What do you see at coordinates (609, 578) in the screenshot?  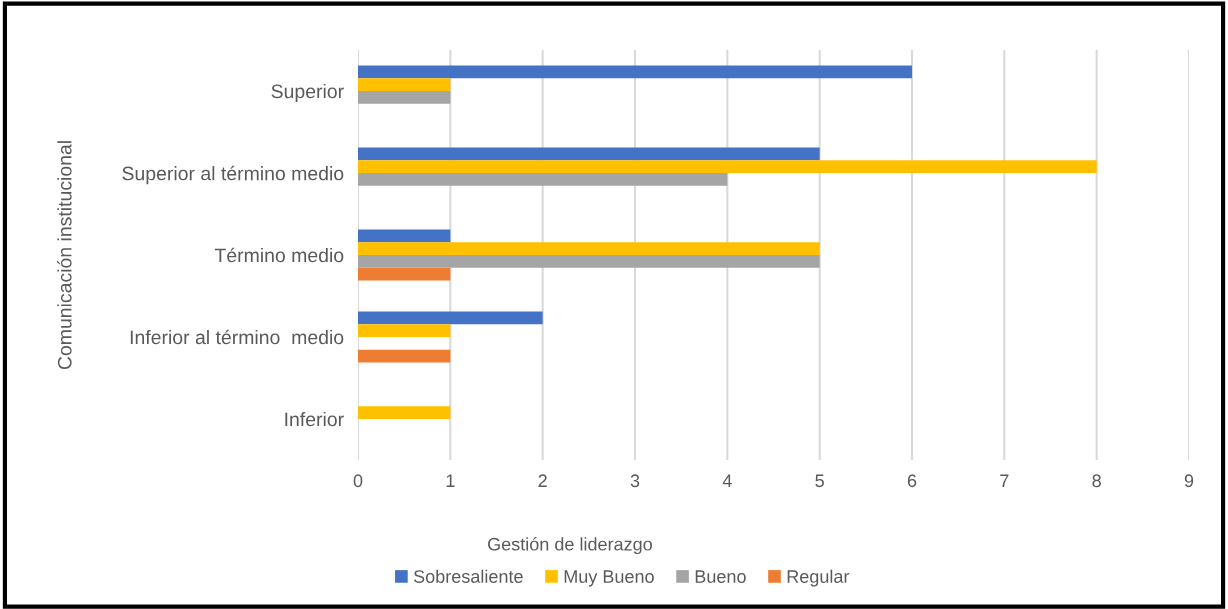 I see `legend-label: Muy Bueno` at bounding box center [609, 578].